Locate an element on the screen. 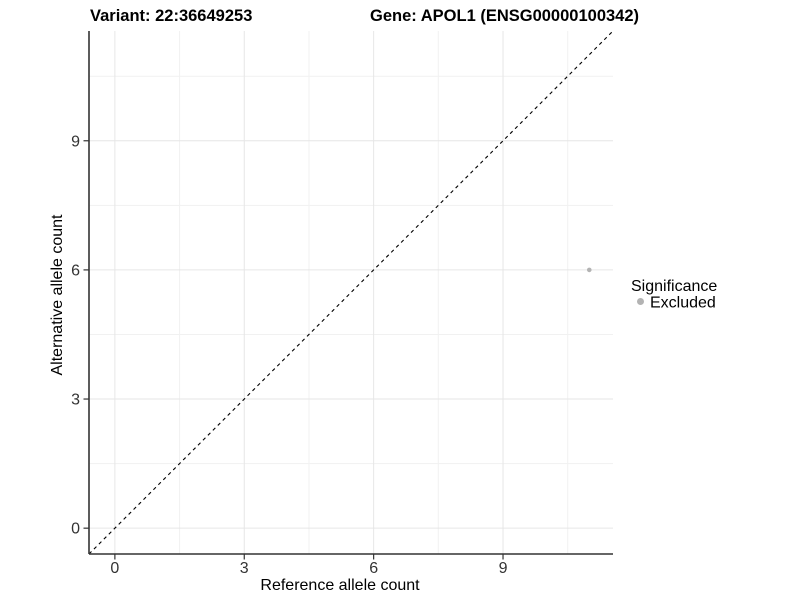  x-tick-label: 0 is located at coordinates (114, 568).